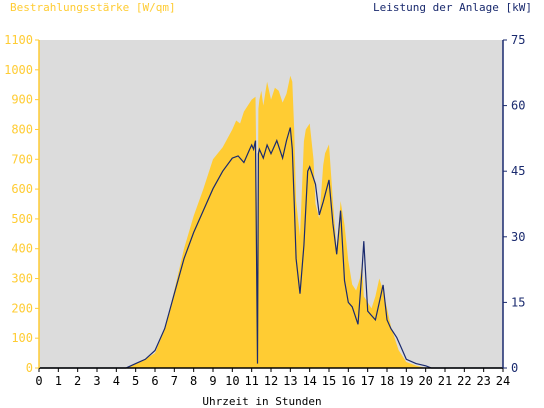 The height and width of the screenshot is (408, 544). I want to click on x-tick-label: 2, so click(77, 381).